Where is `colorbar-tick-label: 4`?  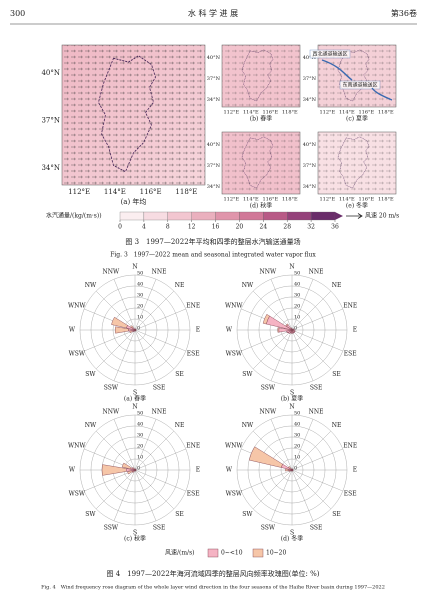 colorbar-tick-label: 4 is located at coordinates (144, 227).